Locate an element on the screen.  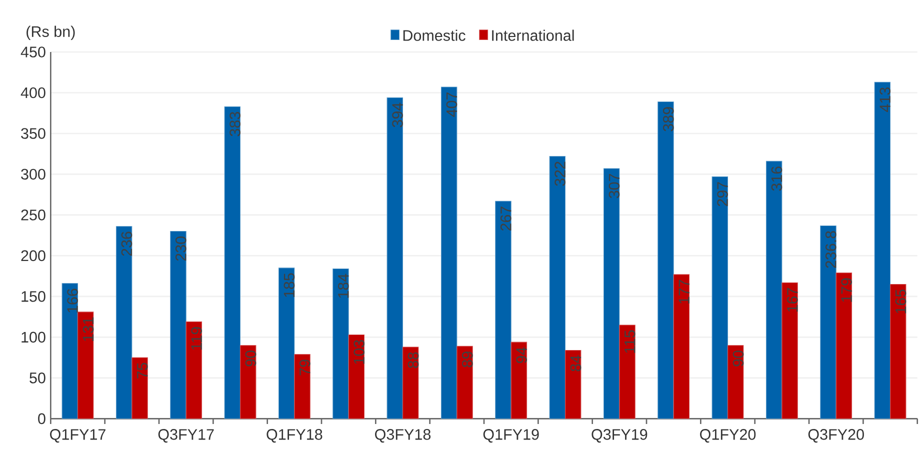
data-label: 177 is located at coordinates (684, 292).